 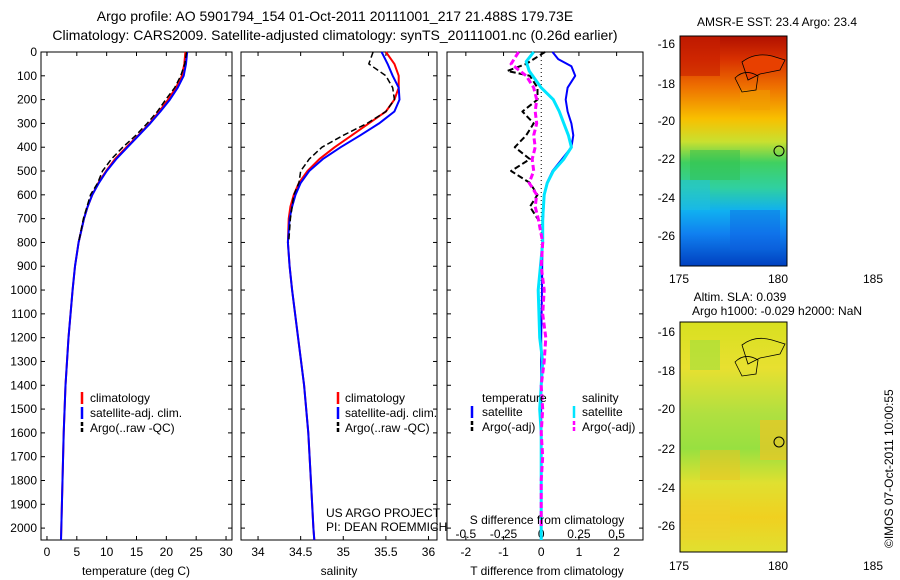 I want to click on x-tick-label: 34.5, so click(x=301, y=552).